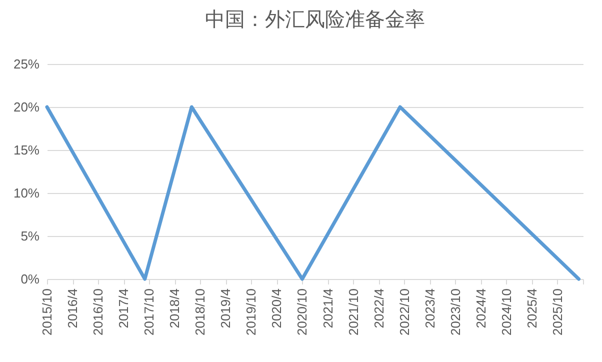  I want to click on x-tick-label: 2019/10, so click(251, 312).